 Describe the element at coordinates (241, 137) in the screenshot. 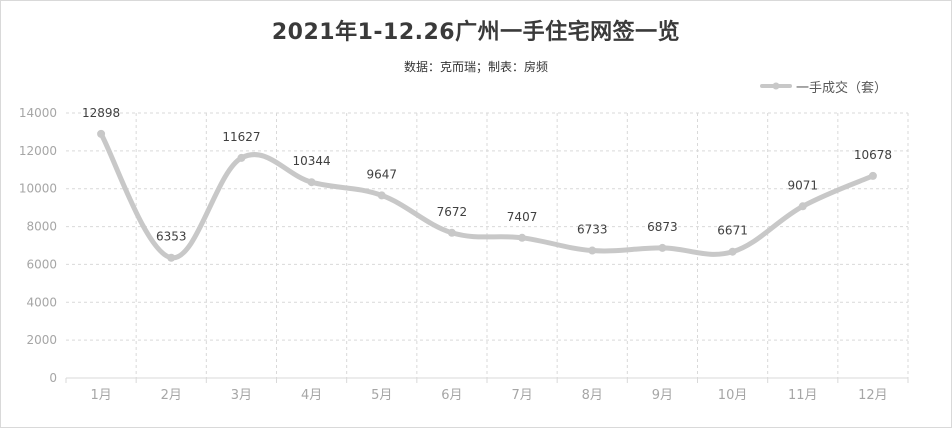

I see `data-label: 11627` at that location.